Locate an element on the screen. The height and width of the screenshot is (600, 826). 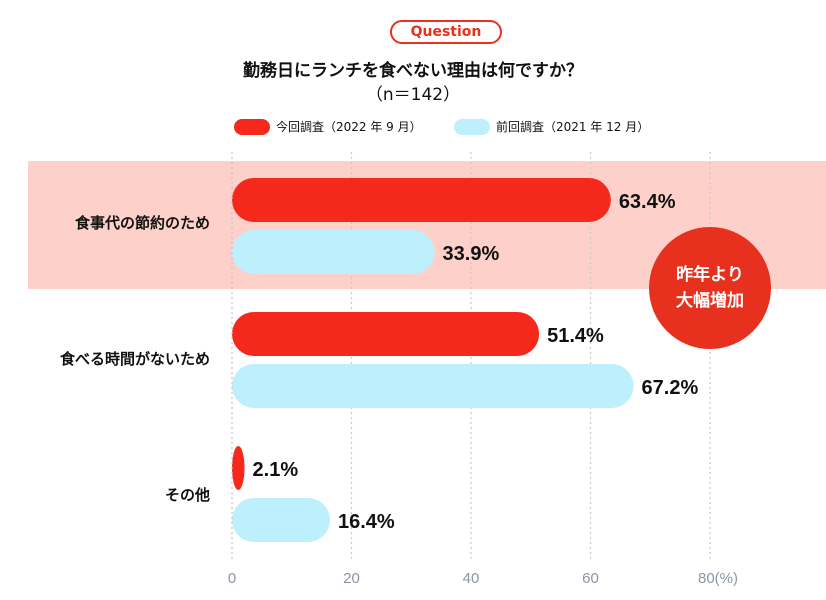
question-badge: Question is located at coordinates (446, 32).